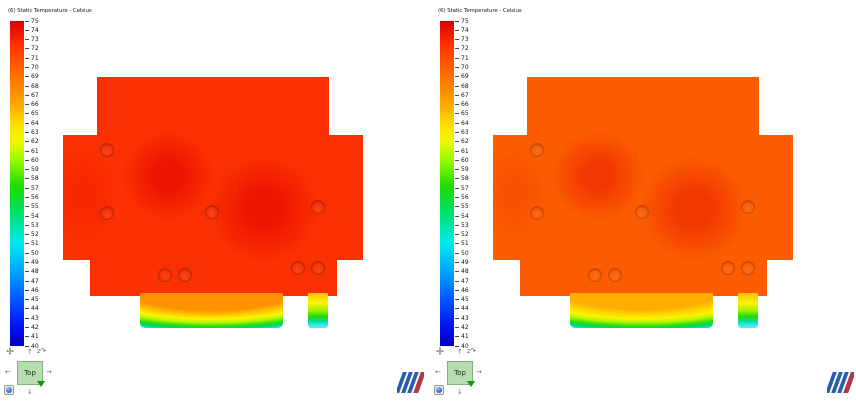 Image resolution: width=856 pixels, height=415 pixels. I want to click on legend-tick-62: 62, so click(32, 141).